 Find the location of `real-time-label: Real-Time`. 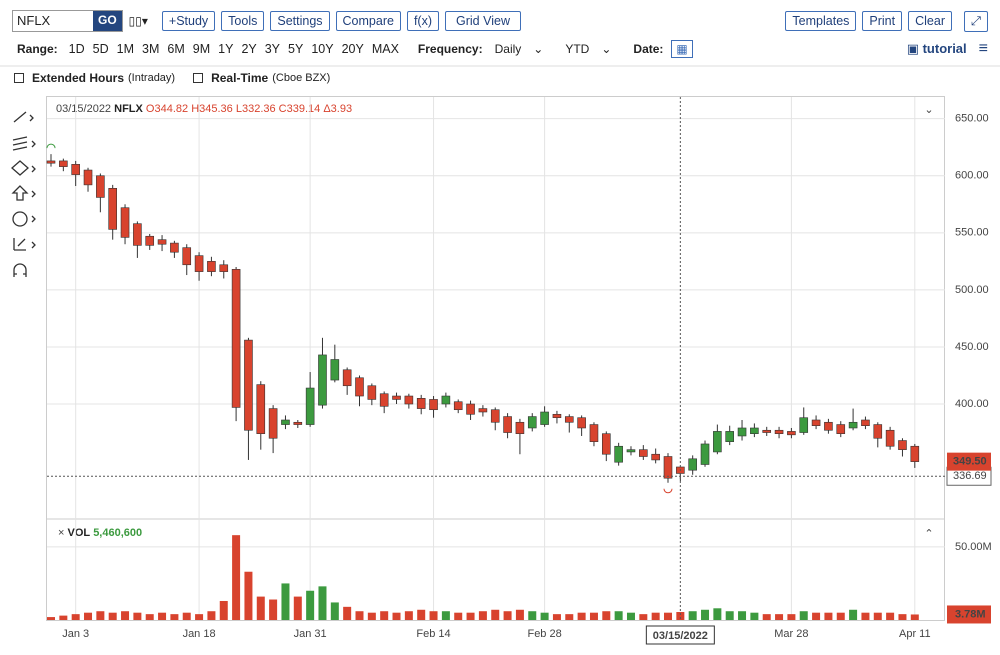

real-time-label: Real-Time is located at coordinates (240, 78).